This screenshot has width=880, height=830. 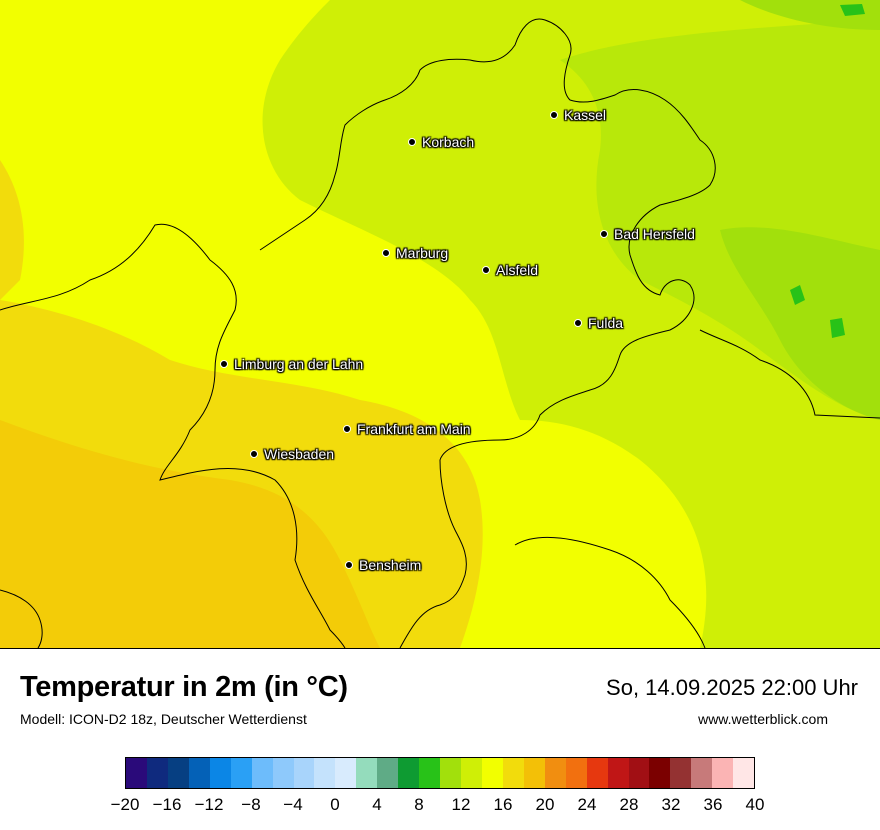 I want to click on city-marker: Kassel, so click(x=578, y=115).